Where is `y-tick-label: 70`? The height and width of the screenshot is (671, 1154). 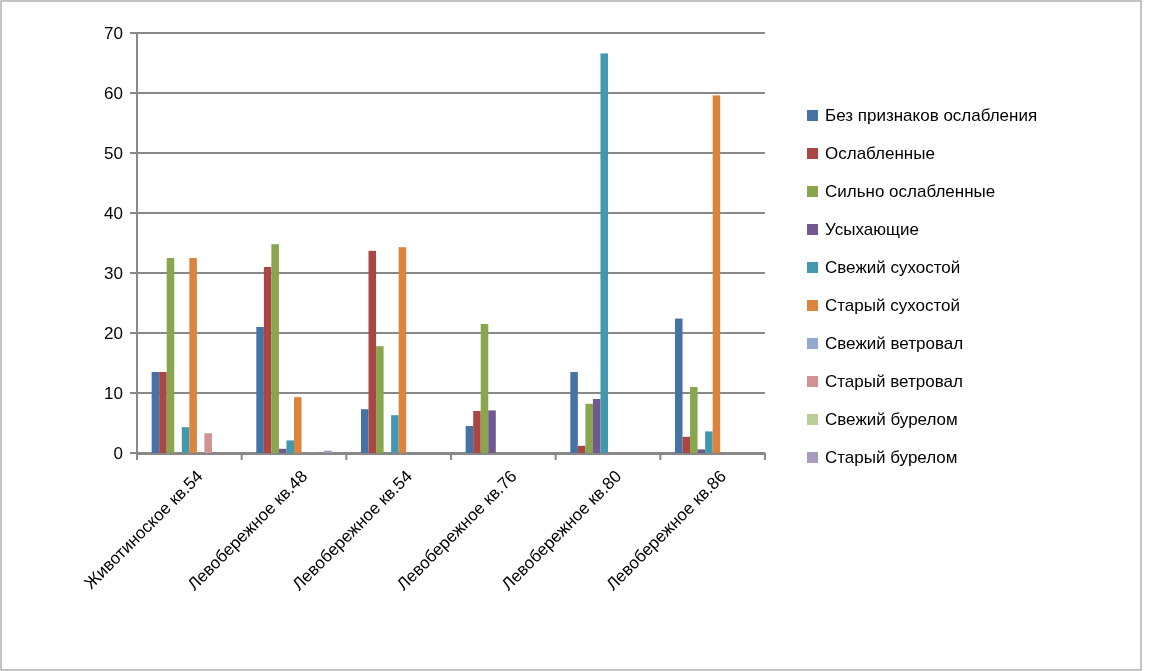
y-tick-label: 70 is located at coordinates (113, 33).